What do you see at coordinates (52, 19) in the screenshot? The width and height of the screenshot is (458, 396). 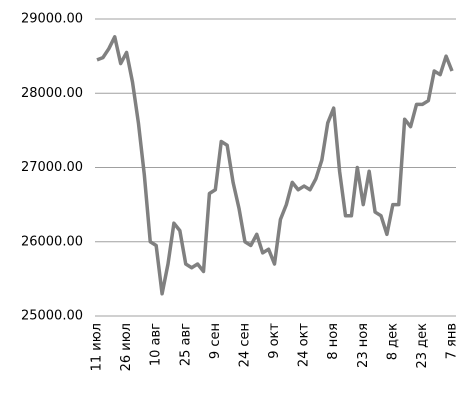 I see `y-tick-label: 29000.00` at bounding box center [52, 19].